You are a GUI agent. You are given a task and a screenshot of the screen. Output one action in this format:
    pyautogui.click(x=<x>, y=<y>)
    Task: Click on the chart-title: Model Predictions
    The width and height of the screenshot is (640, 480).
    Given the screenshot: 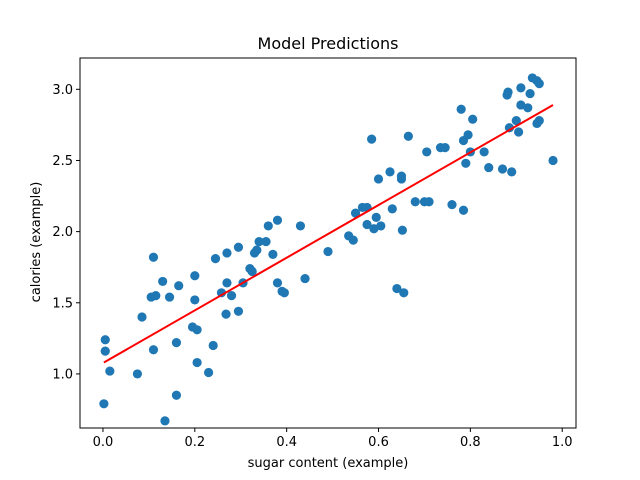 What is the action you would take?
    pyautogui.click(x=328, y=43)
    